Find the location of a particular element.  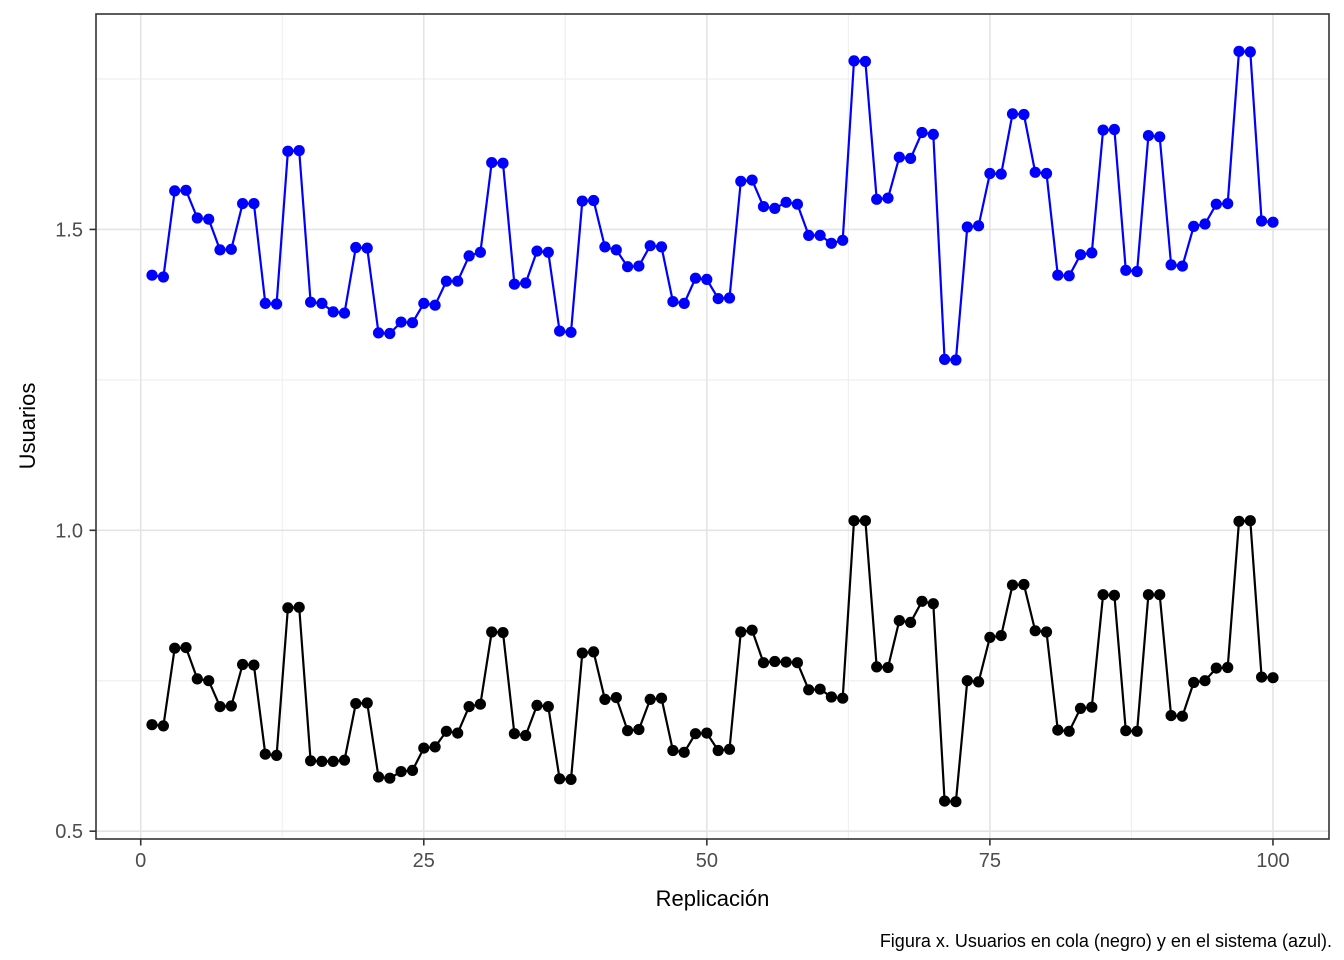

y-axis-tick-label: 1.5 is located at coordinates (69, 230).